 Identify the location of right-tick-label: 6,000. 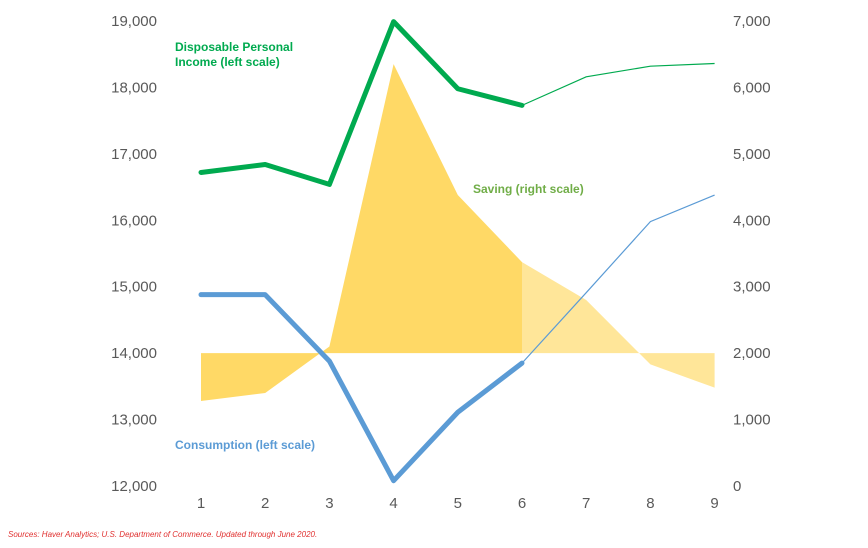
(752, 87).